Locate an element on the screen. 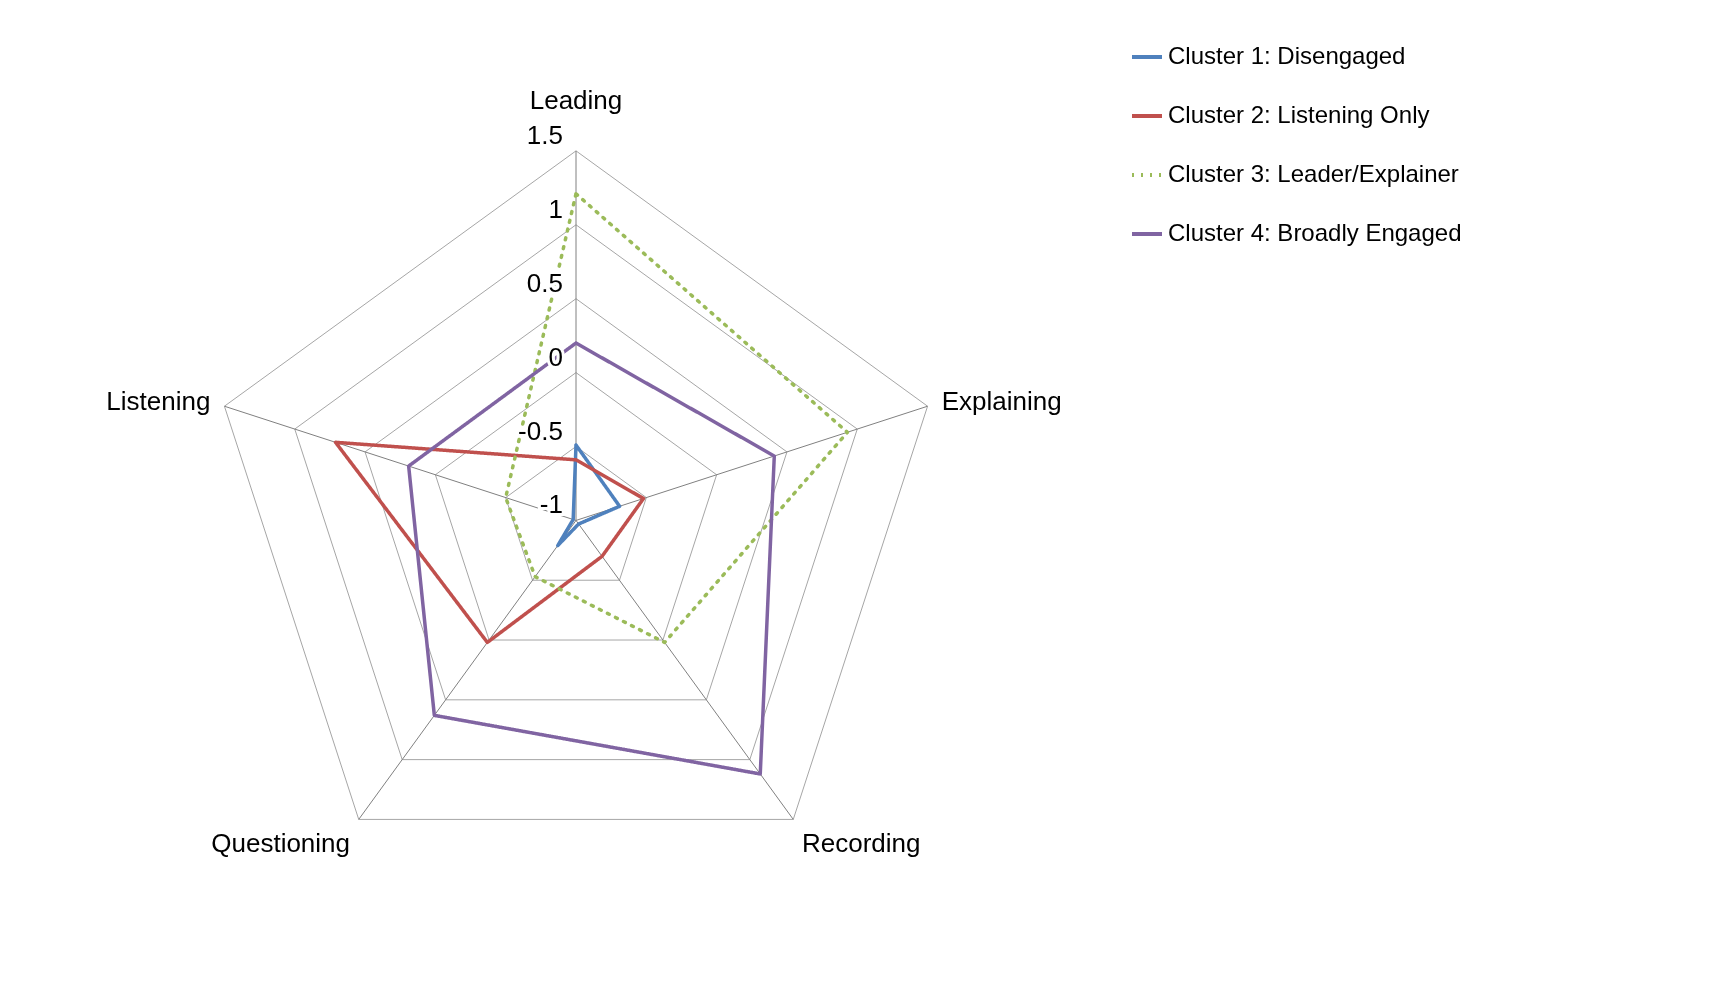 Image resolution: width=1721 pixels, height=987 pixels. legend-label: Cluster 3: Leader/Explainer is located at coordinates (1313, 173).